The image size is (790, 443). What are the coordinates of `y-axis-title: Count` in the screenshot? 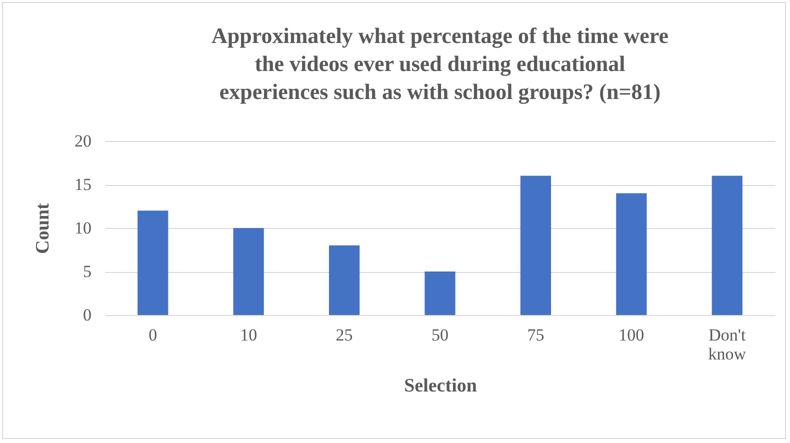 It's located at (43, 228).